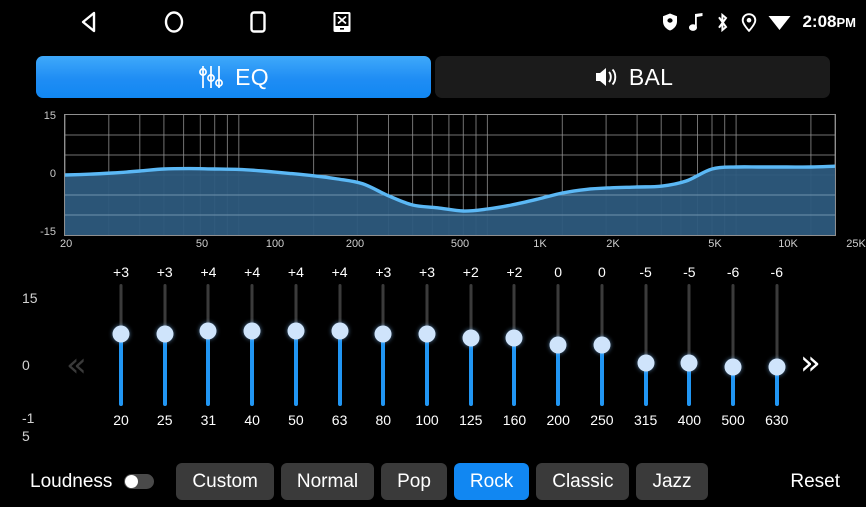 Image resolution: width=866 pixels, height=507 pixels. I want to click on recents-button, so click(258, 22).